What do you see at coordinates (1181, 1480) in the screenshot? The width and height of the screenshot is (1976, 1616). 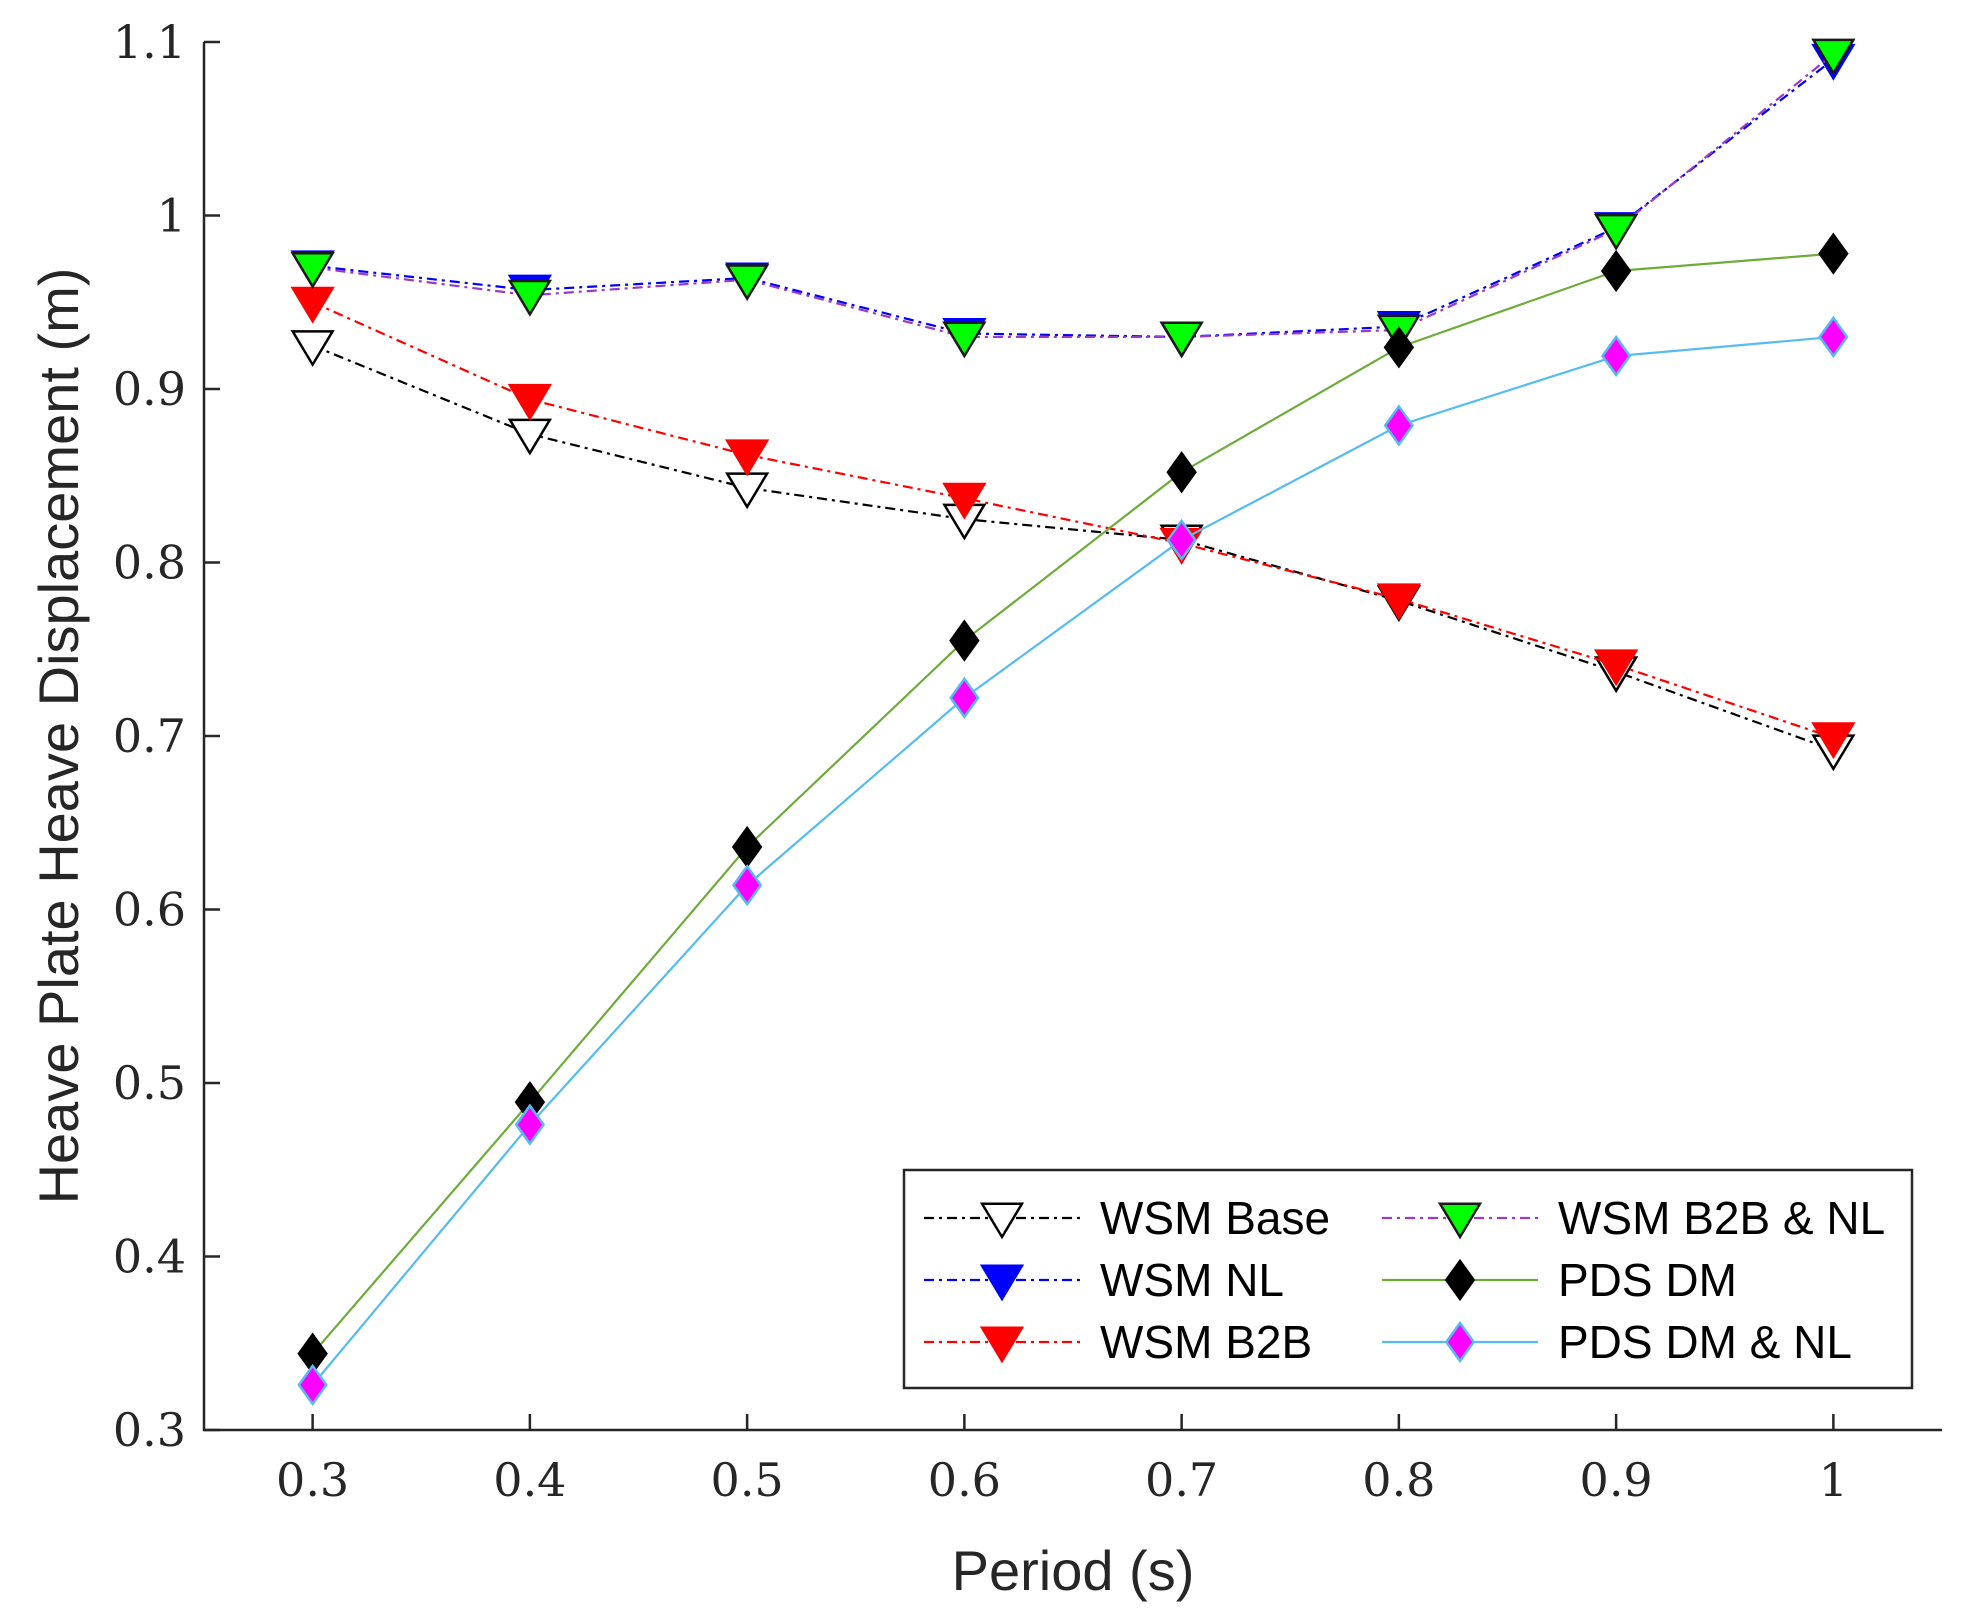 I see `x-tick-label: 0.7` at bounding box center [1181, 1480].